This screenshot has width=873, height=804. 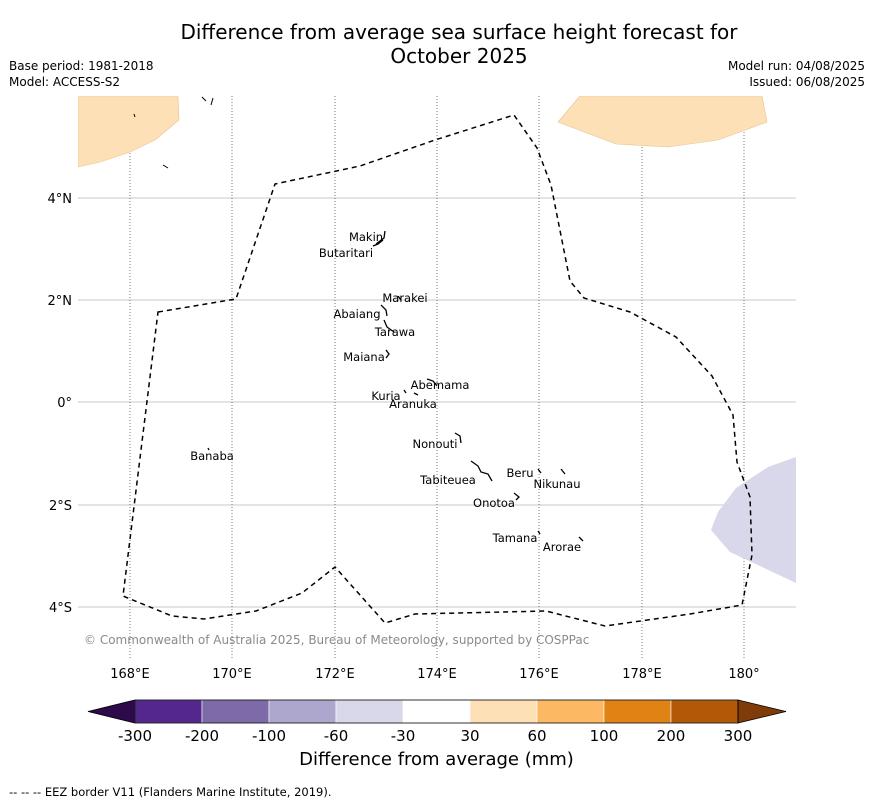 I want to click on colorbar-tick-label: -30, so click(x=403, y=736).